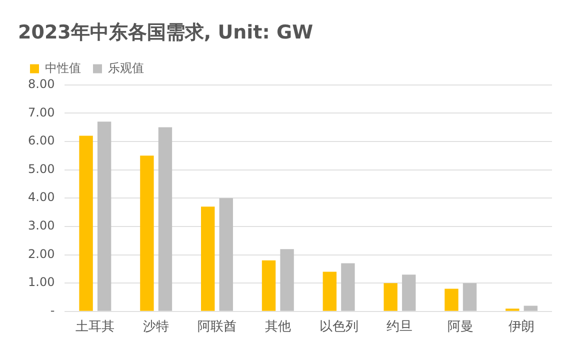 The width and height of the screenshot is (580, 357). What do you see at coordinates (126, 67) in the screenshot?
I see `legend-label: 乐观值` at bounding box center [126, 67].